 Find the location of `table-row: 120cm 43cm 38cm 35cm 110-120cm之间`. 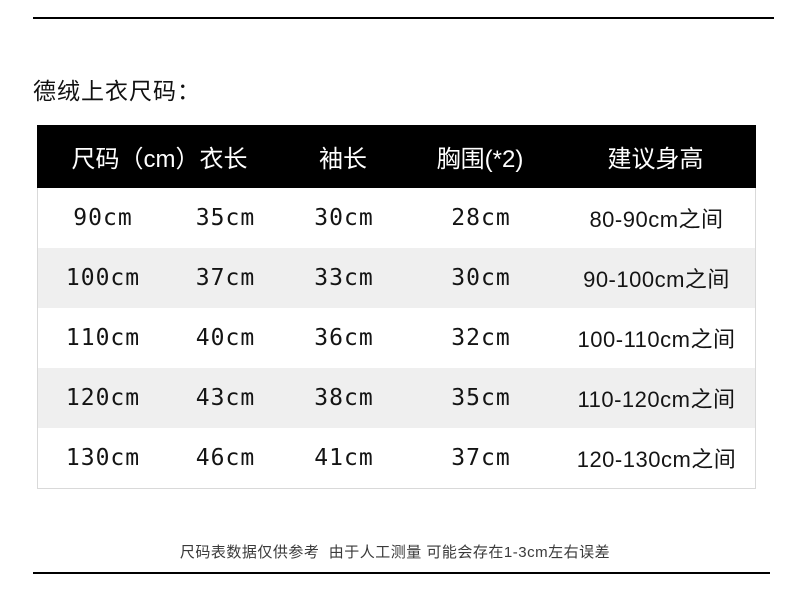

table-row: 120cm 43cm 38cm 35cm 110-120cm之间 is located at coordinates (396, 398).